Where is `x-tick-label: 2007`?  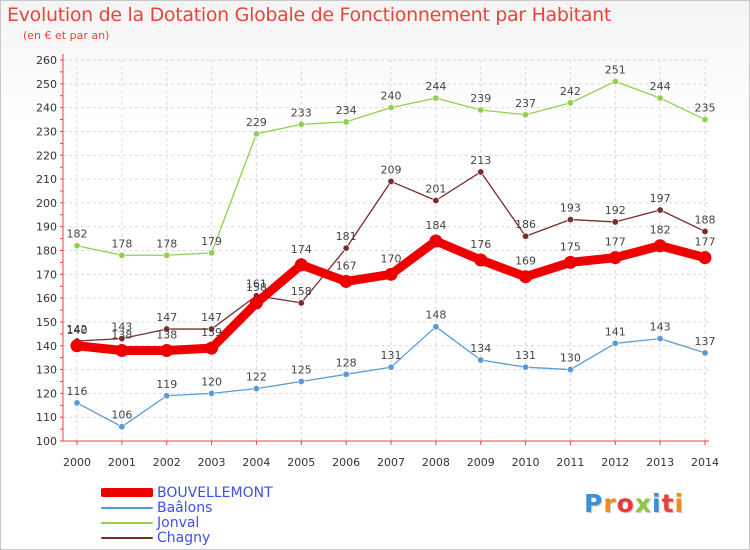 x-tick-label: 2007 is located at coordinates (391, 462).